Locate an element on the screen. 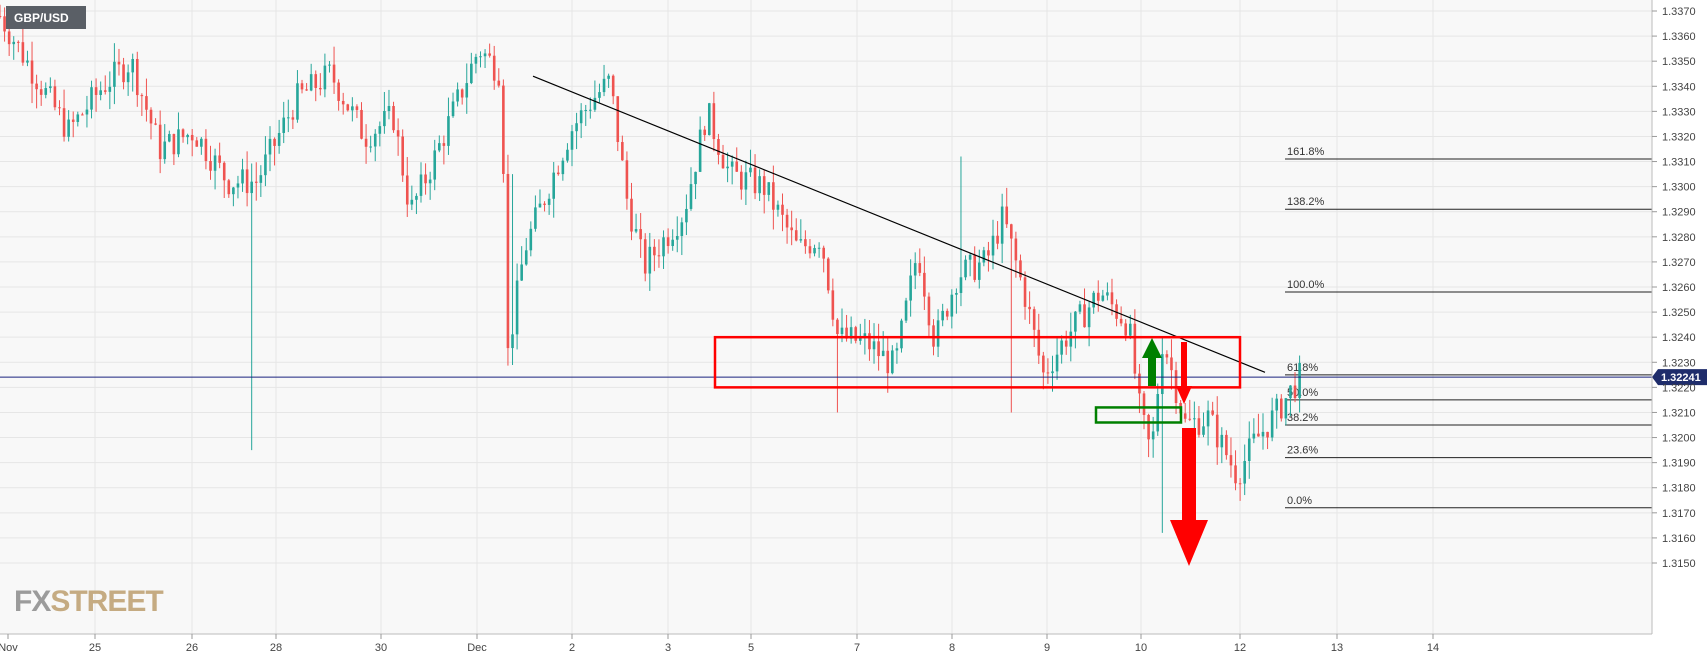  y-tick-label: 1.3240 is located at coordinates (1679, 338).